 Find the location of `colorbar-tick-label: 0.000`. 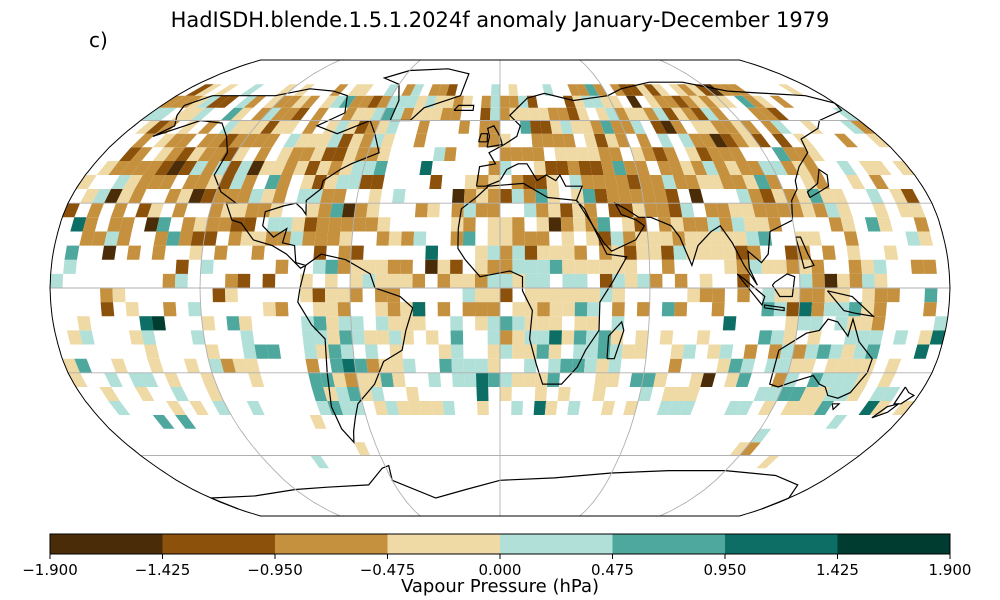

colorbar-tick-label: 0.000 is located at coordinates (500, 570).